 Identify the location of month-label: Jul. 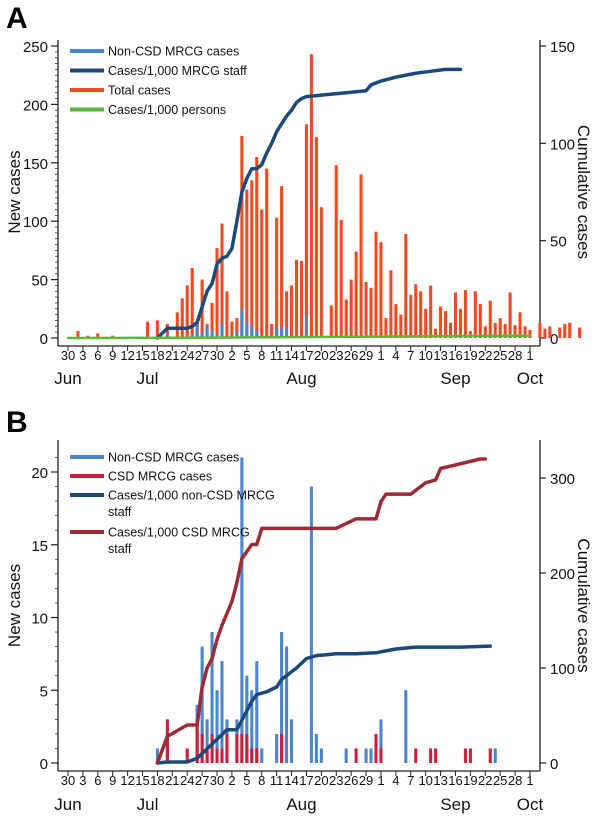
(148, 378).